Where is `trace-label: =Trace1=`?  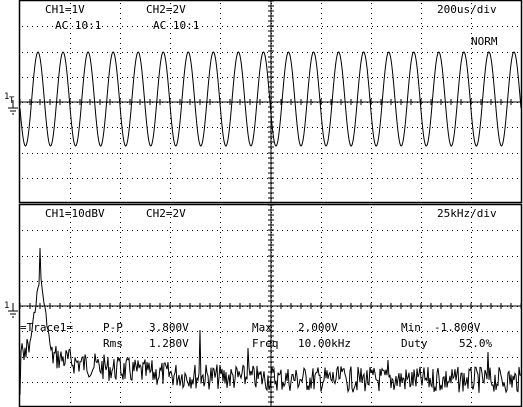
trace-label: =Trace1= is located at coordinates (46, 327).